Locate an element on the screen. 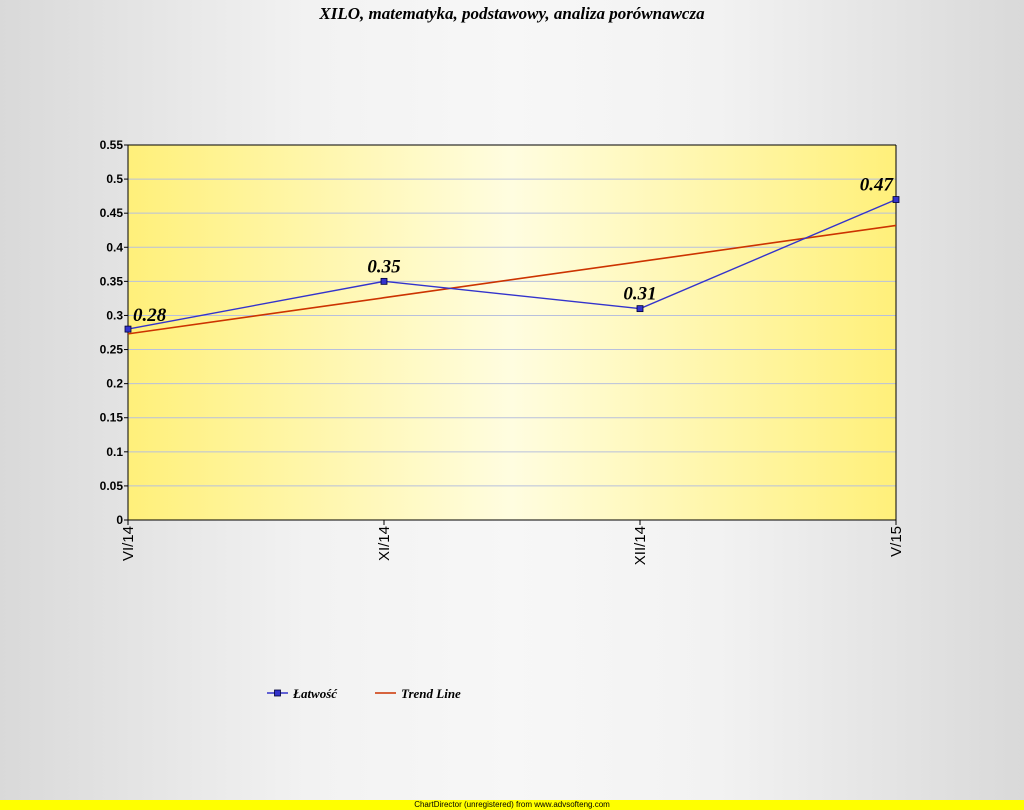 Image resolution: width=1024 pixels, height=810 pixels. series is located at coordinates (512, 265).